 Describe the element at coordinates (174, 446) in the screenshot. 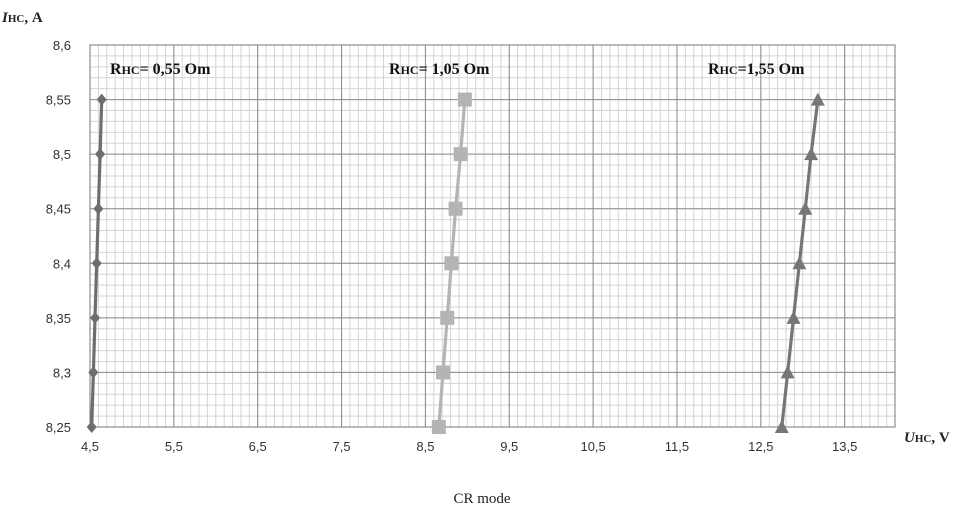

I see `x-tick-label: 5,5` at that location.